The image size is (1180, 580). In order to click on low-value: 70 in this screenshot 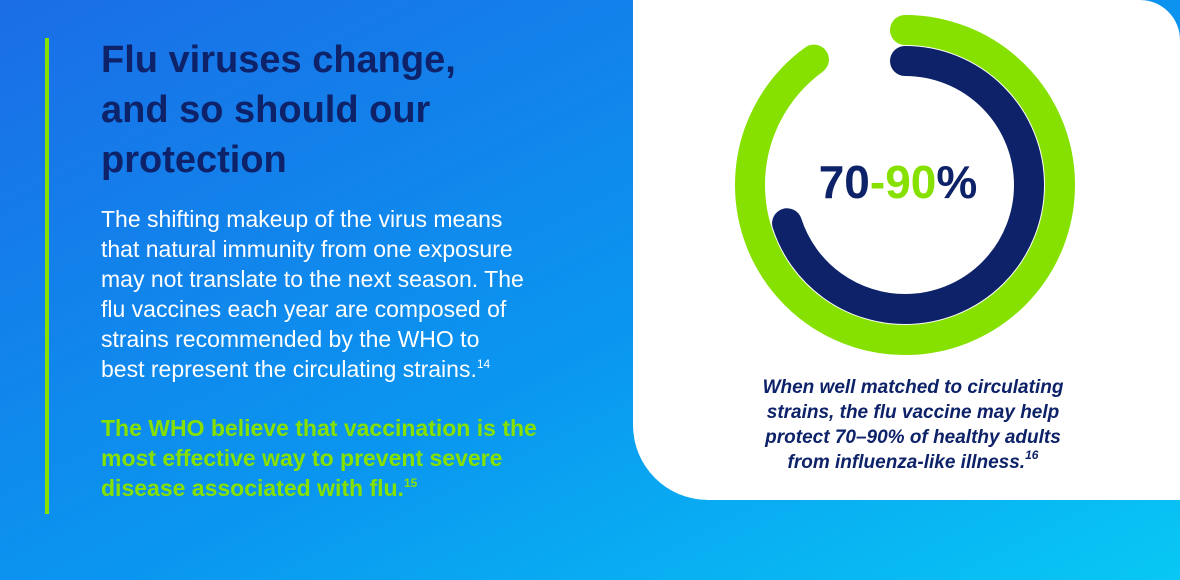, I will do `click(844, 182)`.